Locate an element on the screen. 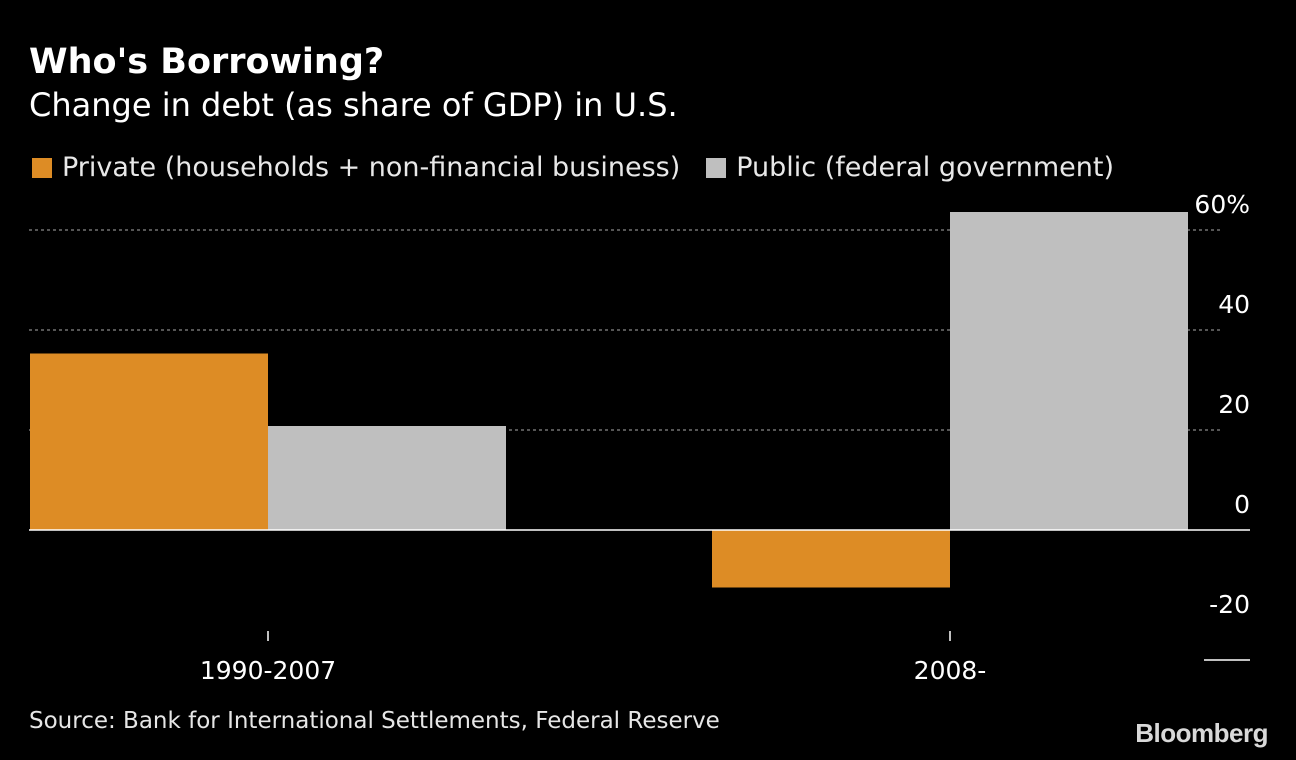 This screenshot has height=760, width=1296. y-tick-label: 60% is located at coordinates (1222, 204).